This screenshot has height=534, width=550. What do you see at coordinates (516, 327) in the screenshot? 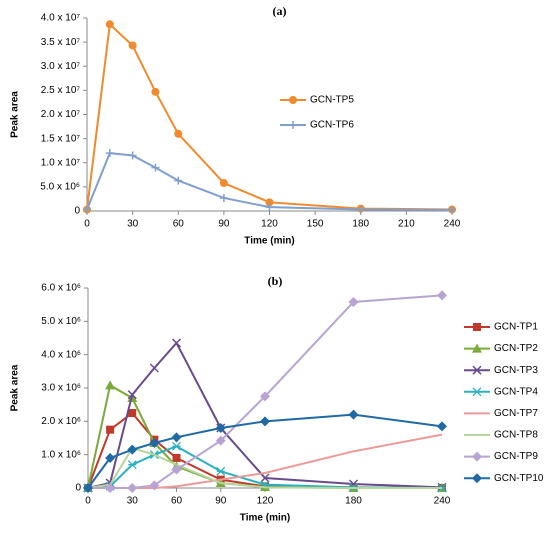
I see `legend-label: GCN-TP1` at bounding box center [516, 327].